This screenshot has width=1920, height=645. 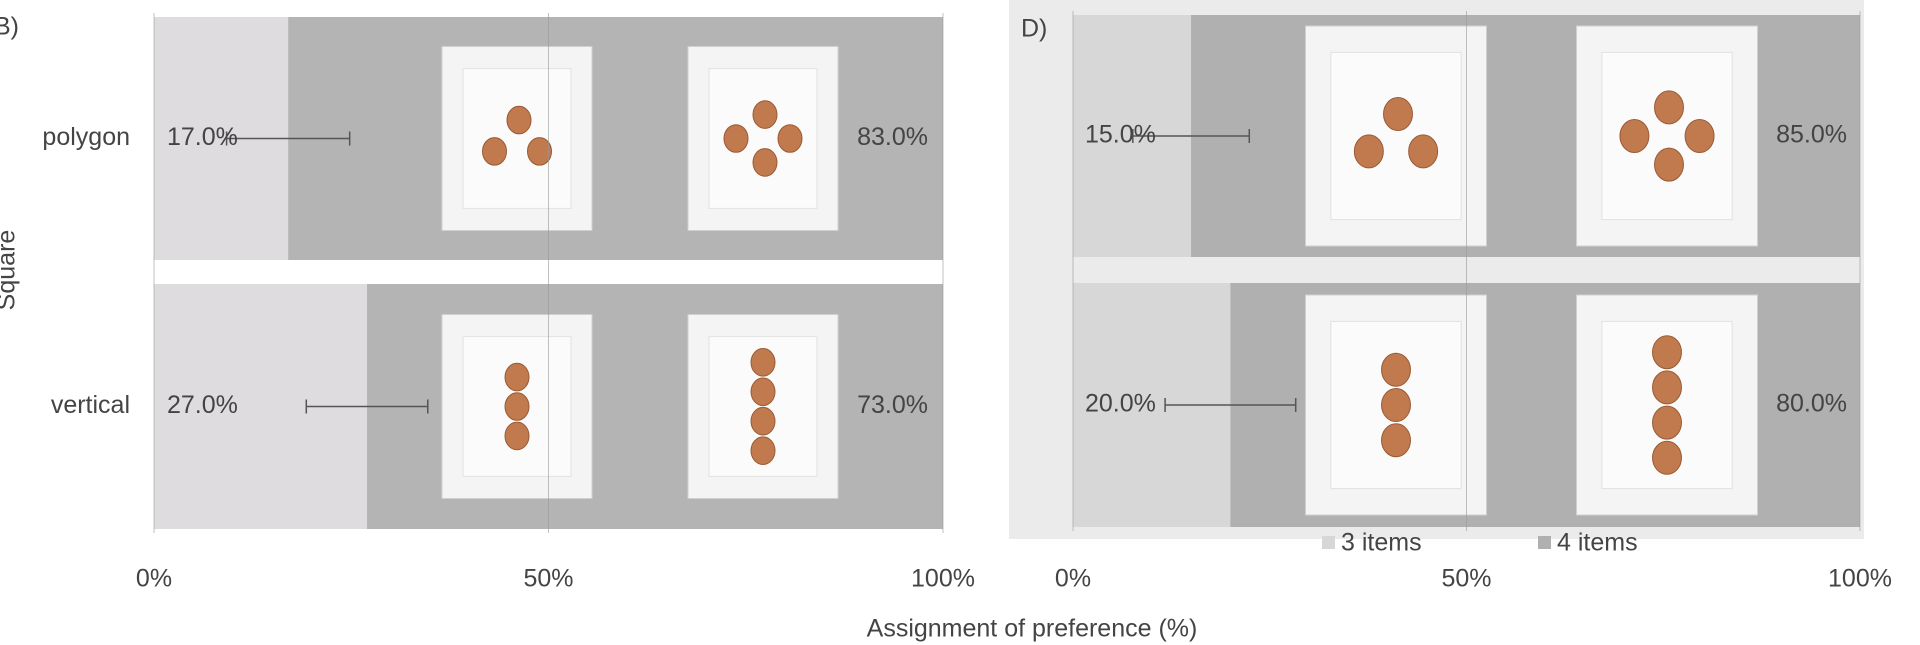 What do you see at coordinates (1811, 135) in the screenshot?
I see `value-label: 85.0%` at bounding box center [1811, 135].